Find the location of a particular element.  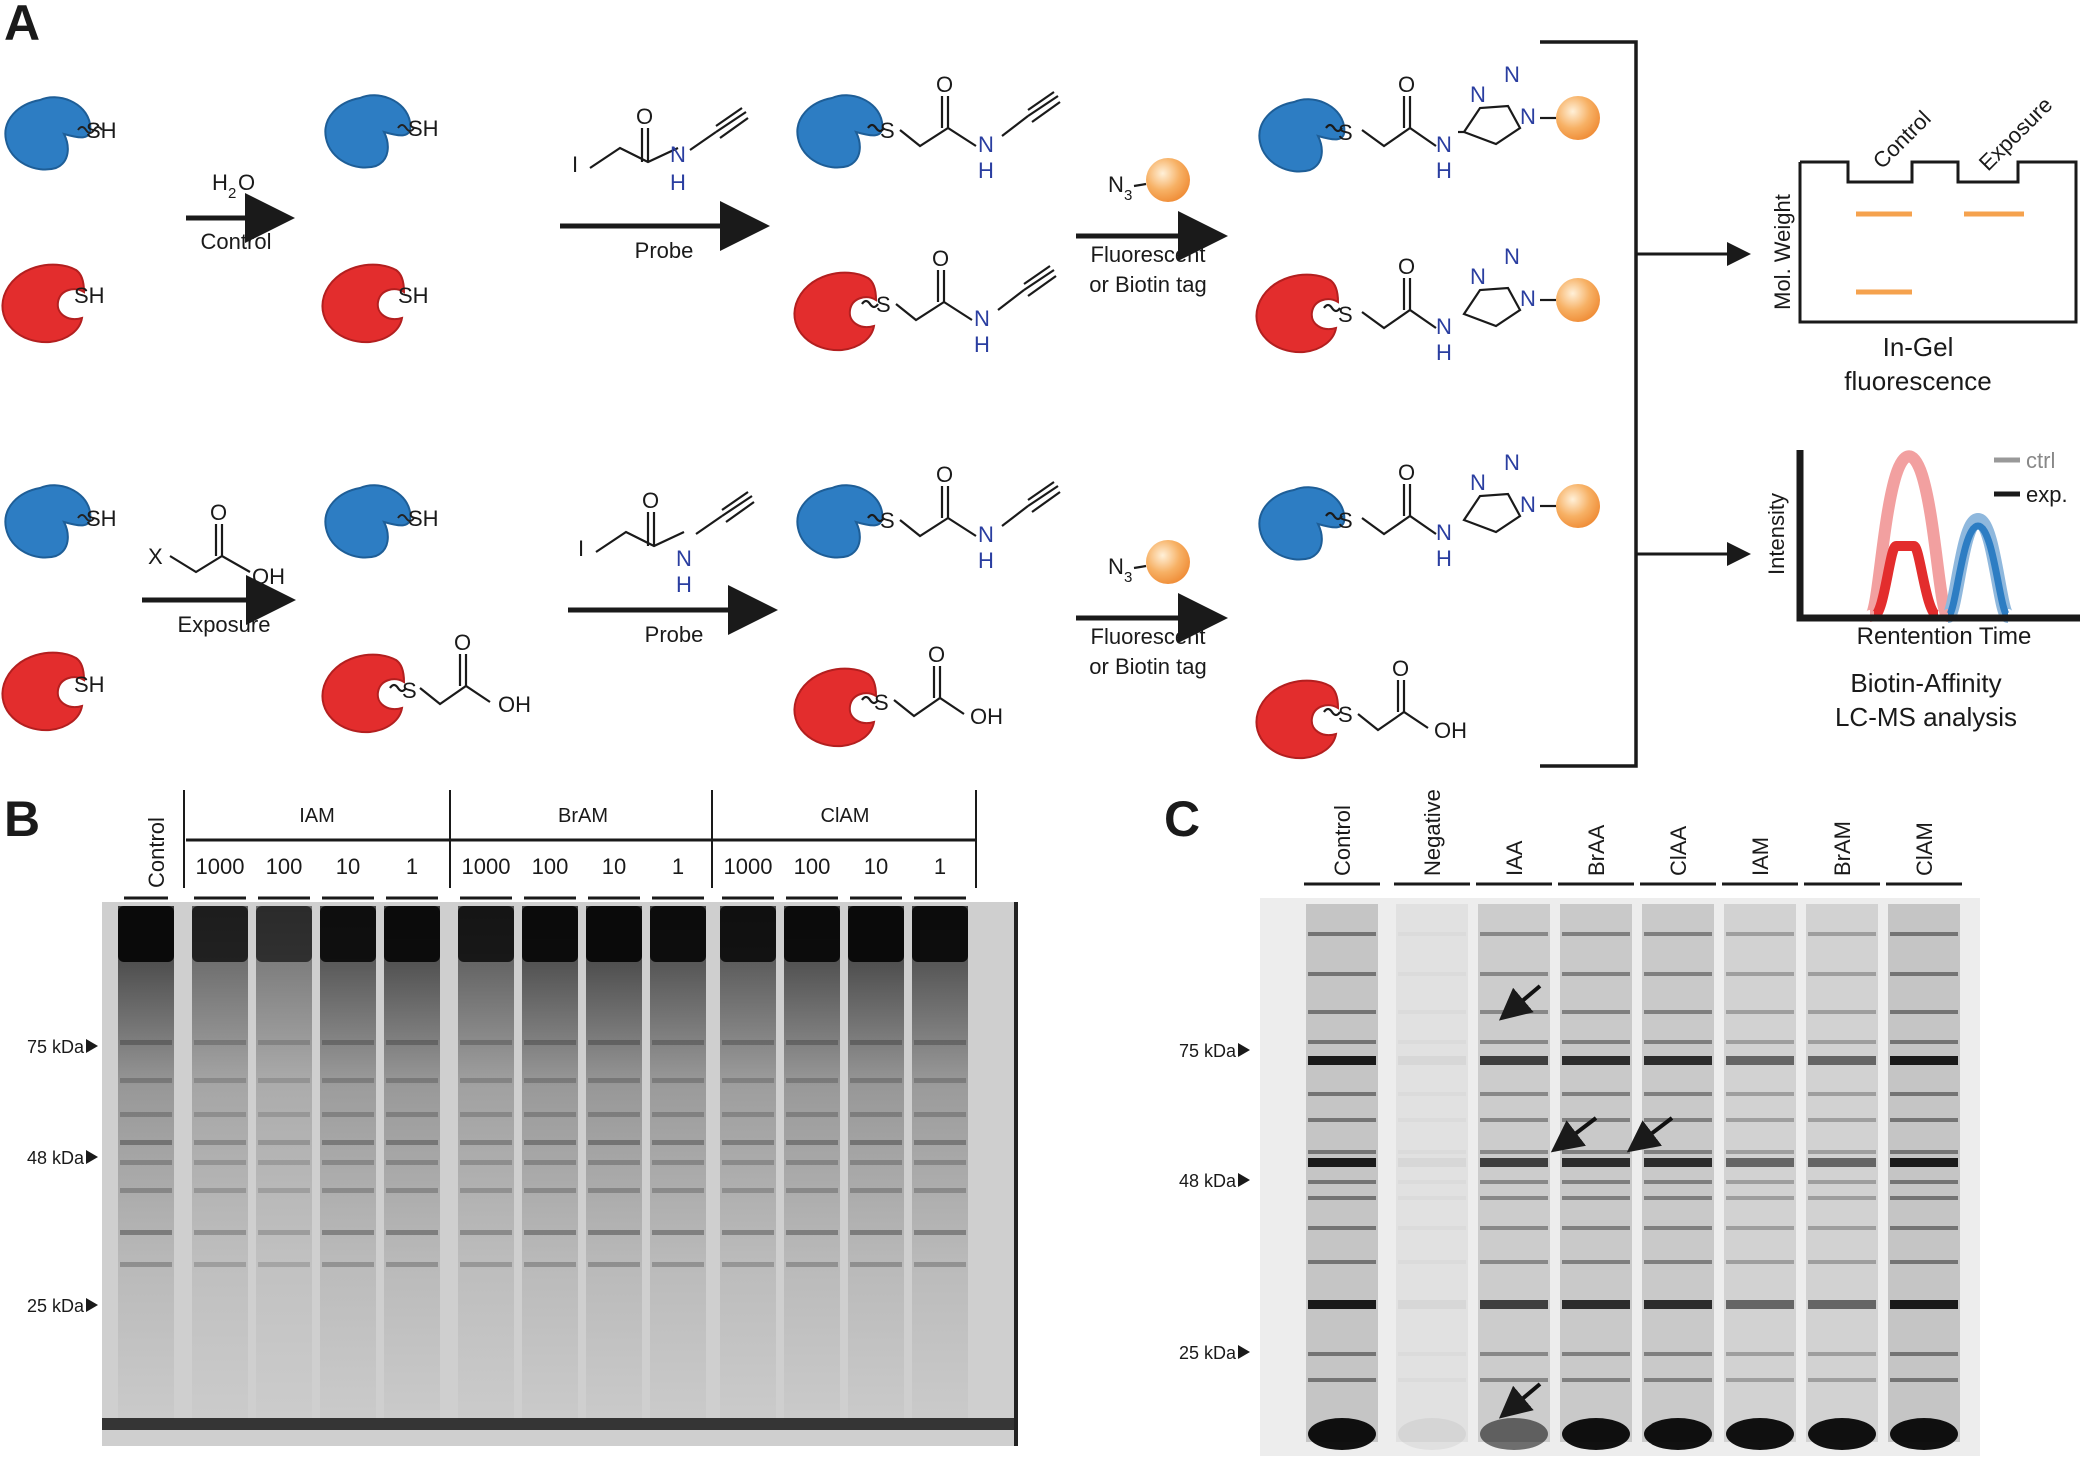

azide-sub: 3 is located at coordinates (1128, 577).